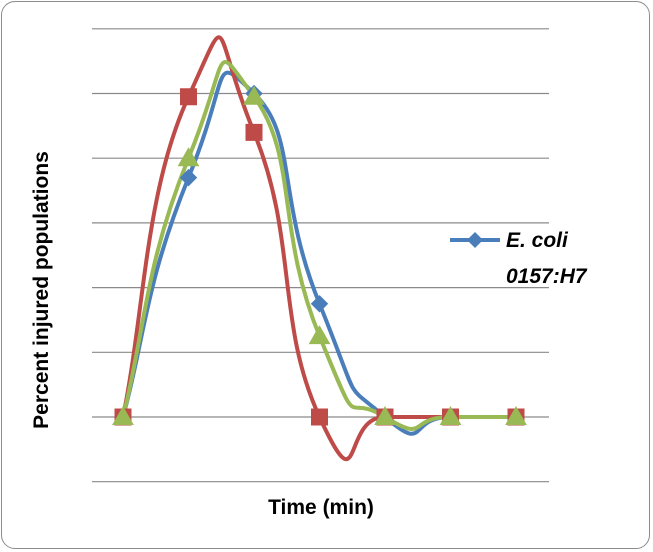 This screenshot has width=653, height=552. Describe the element at coordinates (547, 276) in the screenshot. I see `legend-label-line2: 0157:H7` at that location.